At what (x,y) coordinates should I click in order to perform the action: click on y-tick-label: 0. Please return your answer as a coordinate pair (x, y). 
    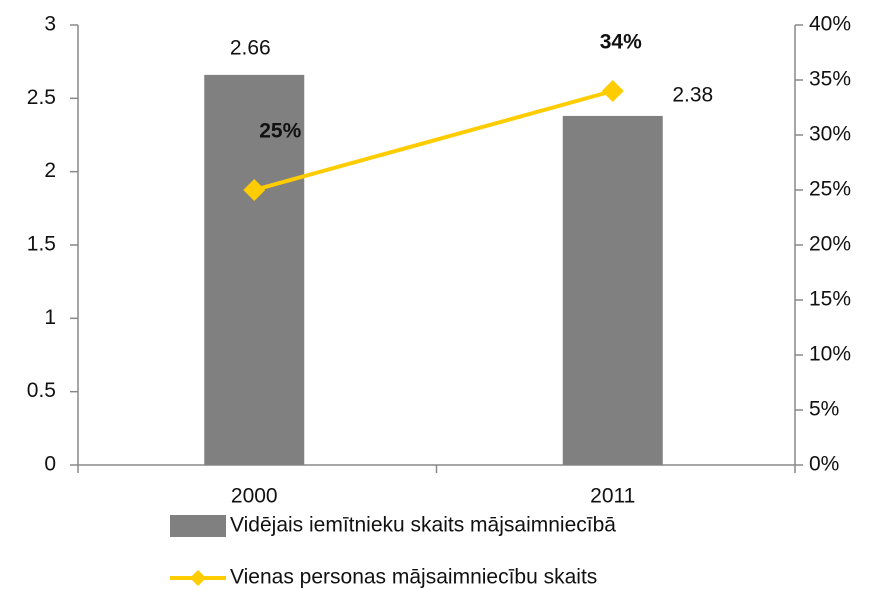
    Looking at the image, I should click on (50, 464).